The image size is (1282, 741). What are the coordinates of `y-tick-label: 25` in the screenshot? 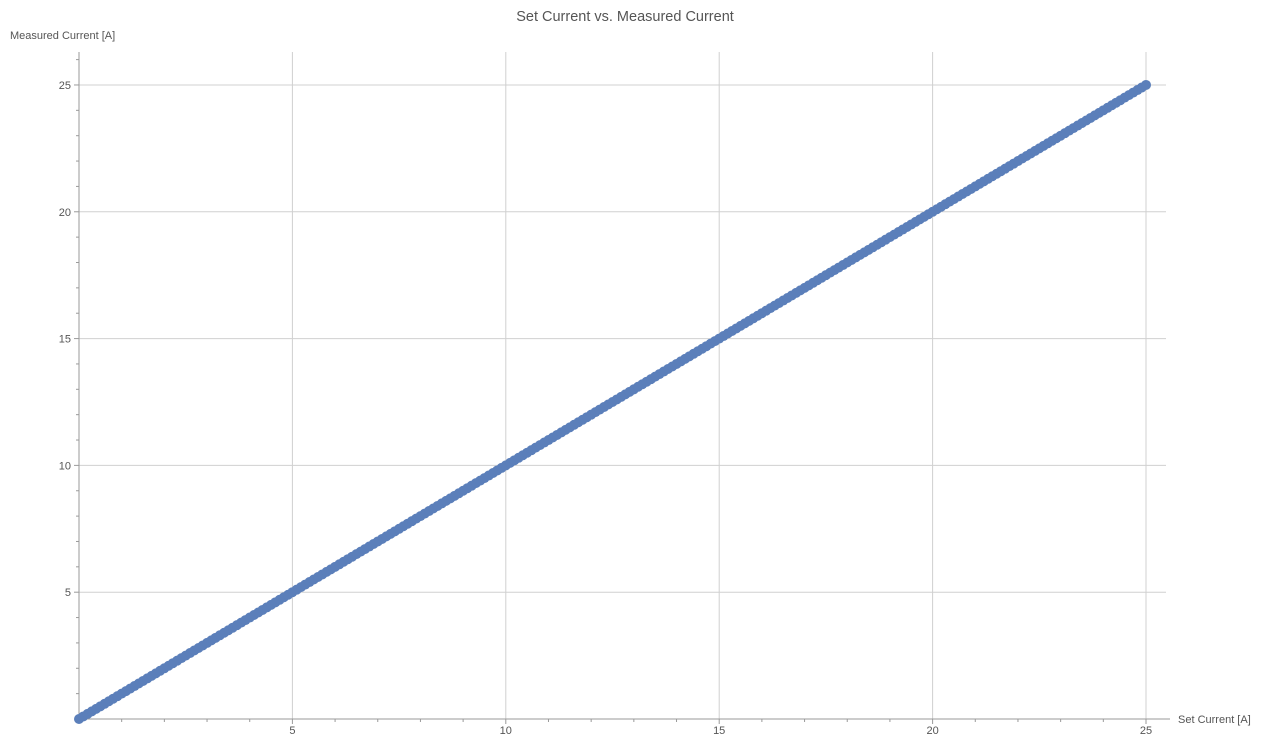 It's located at (65, 86).